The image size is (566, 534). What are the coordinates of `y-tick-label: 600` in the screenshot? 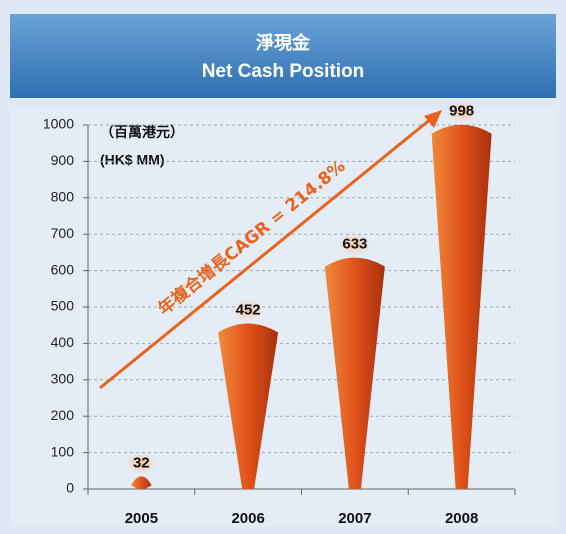 It's located at (63, 269).